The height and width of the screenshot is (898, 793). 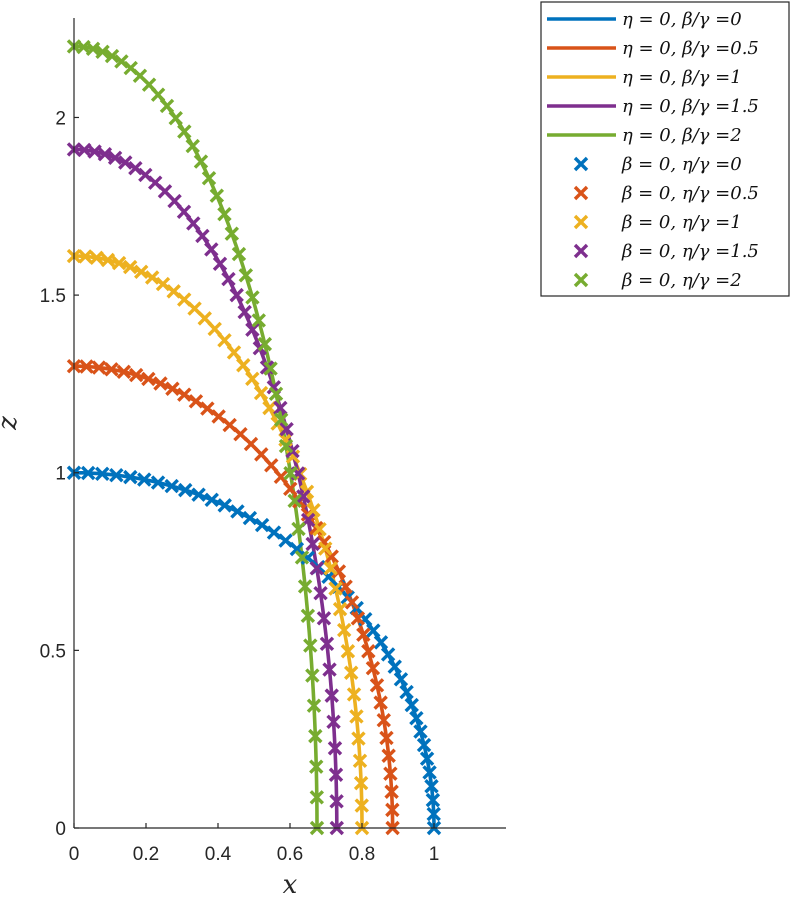 I want to click on y-tick-label: 0.5, so click(x=53, y=651).